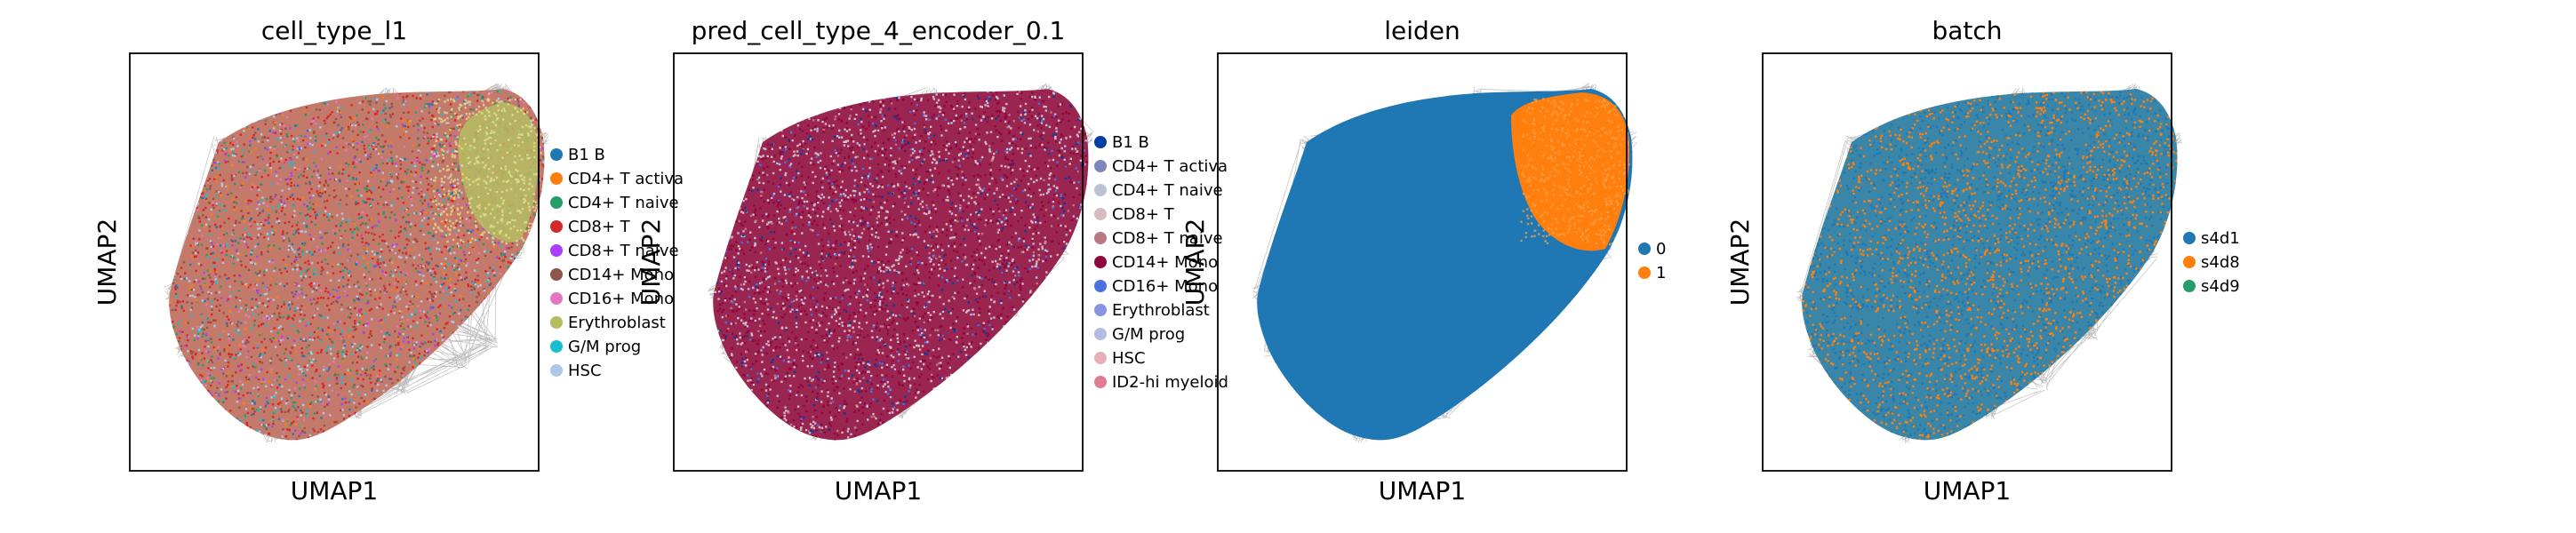 The width and height of the screenshot is (2576, 533). Describe the element at coordinates (1571, 171) in the screenshot. I see `cluster-points` at that location.